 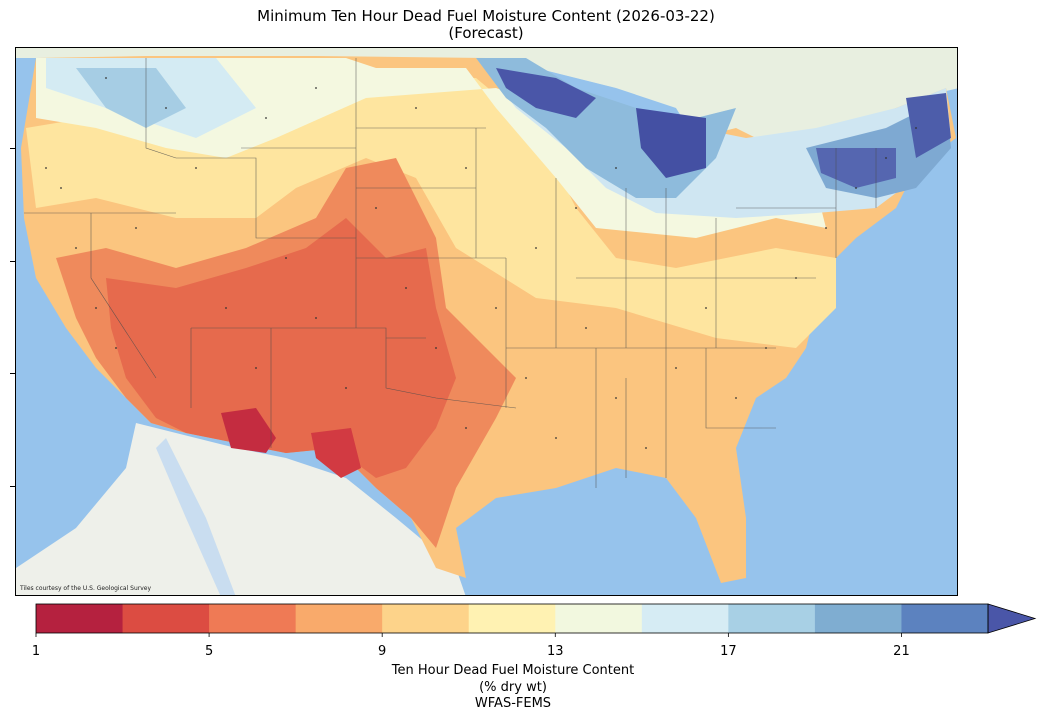 I want to click on colorbar-tick-label: 9, so click(x=382, y=651).